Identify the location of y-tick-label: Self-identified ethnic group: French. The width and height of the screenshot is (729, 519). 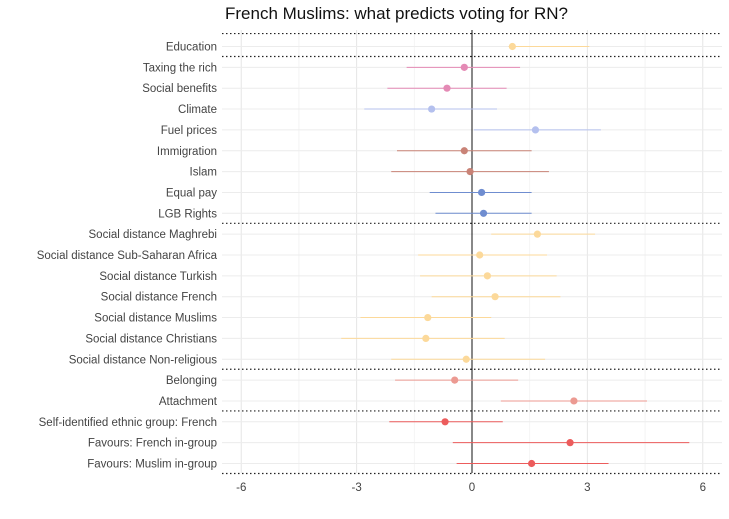
(128, 423).